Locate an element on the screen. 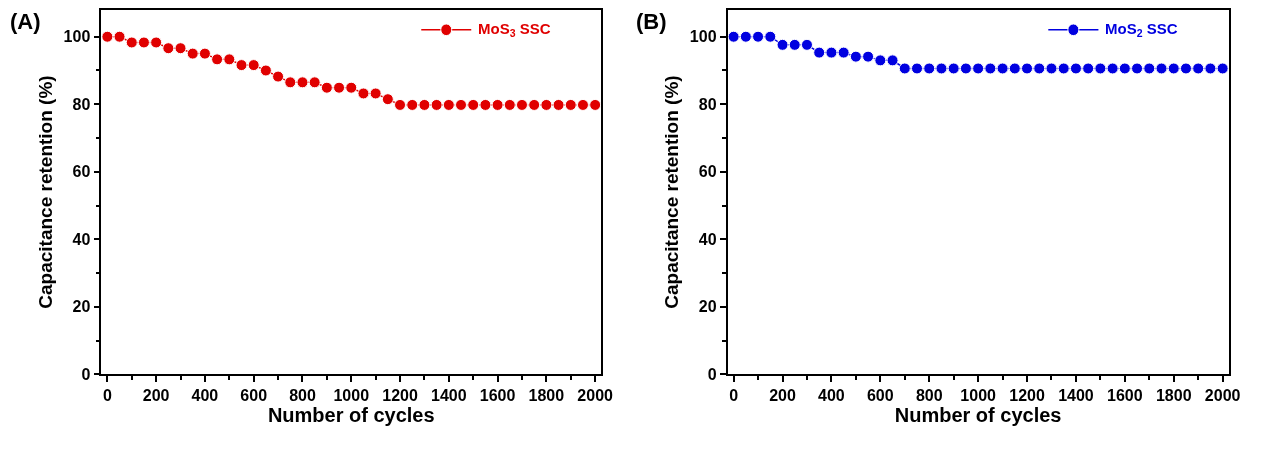  y-axis-title: Capacitance retention (%) is located at coordinates (672, 192).